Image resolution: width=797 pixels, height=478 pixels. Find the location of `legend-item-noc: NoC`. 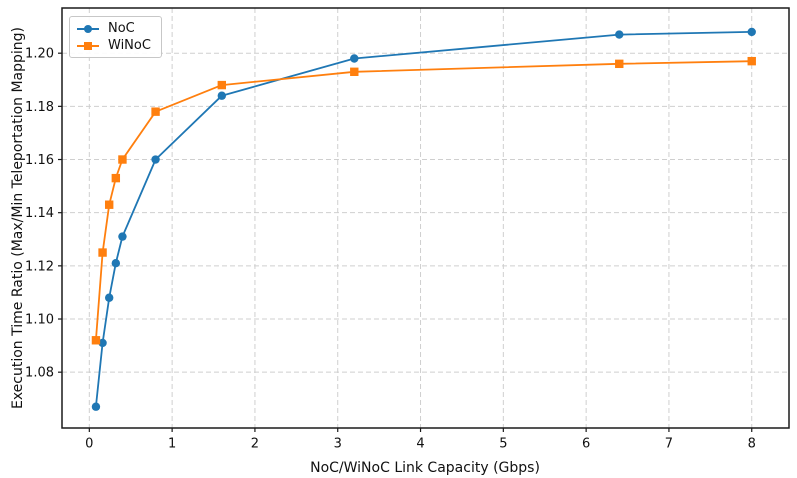

legend-item-noc: NoC is located at coordinates (114, 28).